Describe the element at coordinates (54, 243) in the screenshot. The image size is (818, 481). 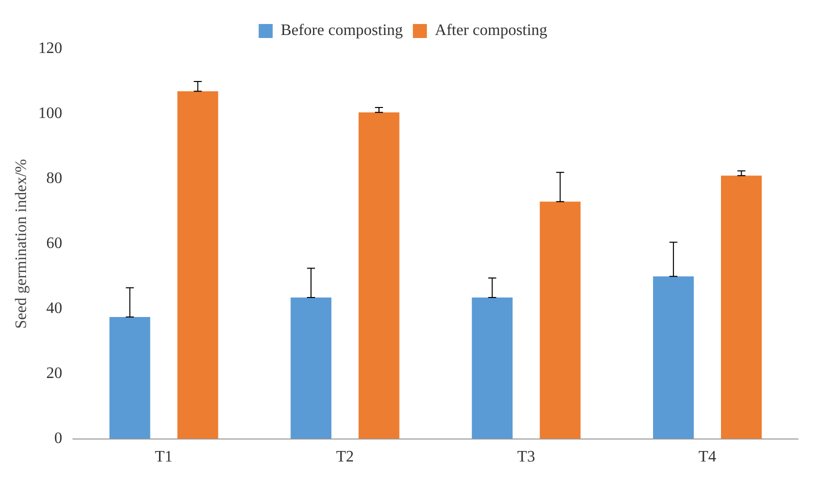
I see `y-tick-label: 60` at that location.